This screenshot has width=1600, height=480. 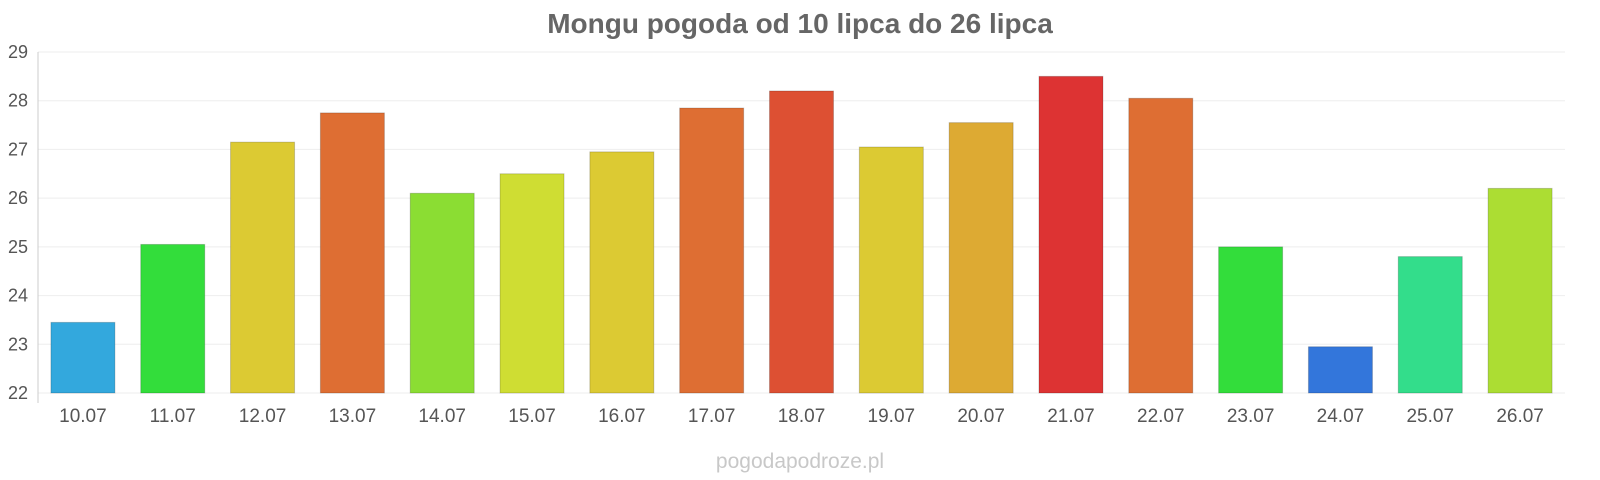 I want to click on x-tick-label: 23.07, so click(x=1251, y=416).